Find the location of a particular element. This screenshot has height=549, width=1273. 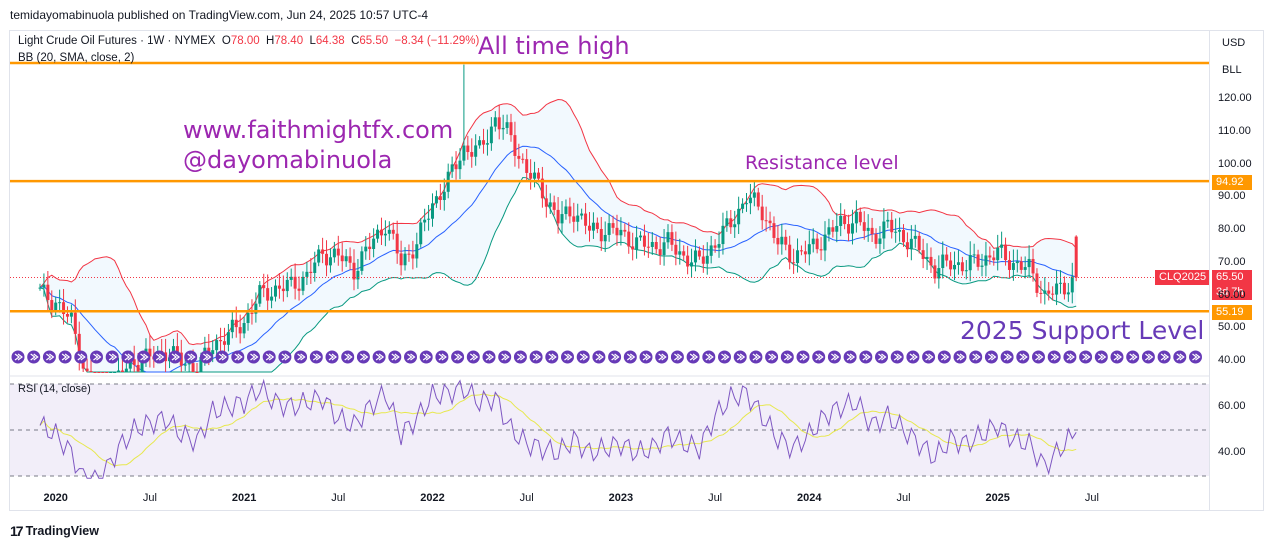

unit-label: BLL is located at coordinates (1232, 70).